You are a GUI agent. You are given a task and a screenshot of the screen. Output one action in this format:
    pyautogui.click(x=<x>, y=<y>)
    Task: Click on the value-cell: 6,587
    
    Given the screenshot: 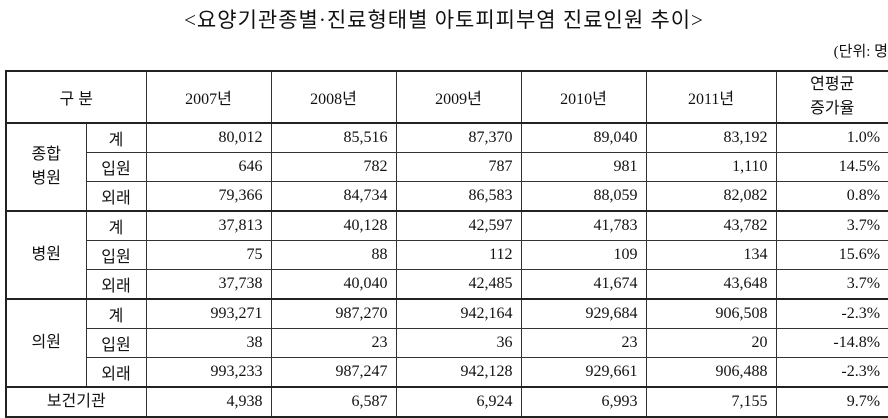 What is the action you would take?
    pyautogui.click(x=333, y=402)
    